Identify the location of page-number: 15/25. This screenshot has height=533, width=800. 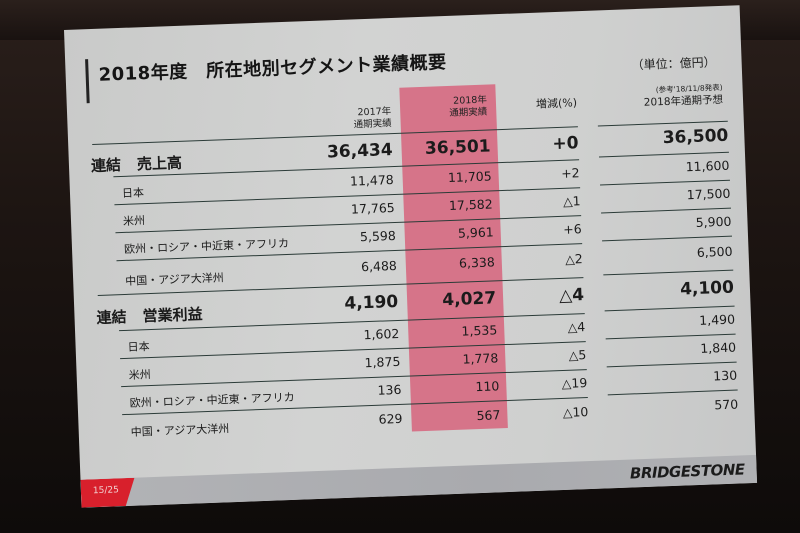
(106, 491).